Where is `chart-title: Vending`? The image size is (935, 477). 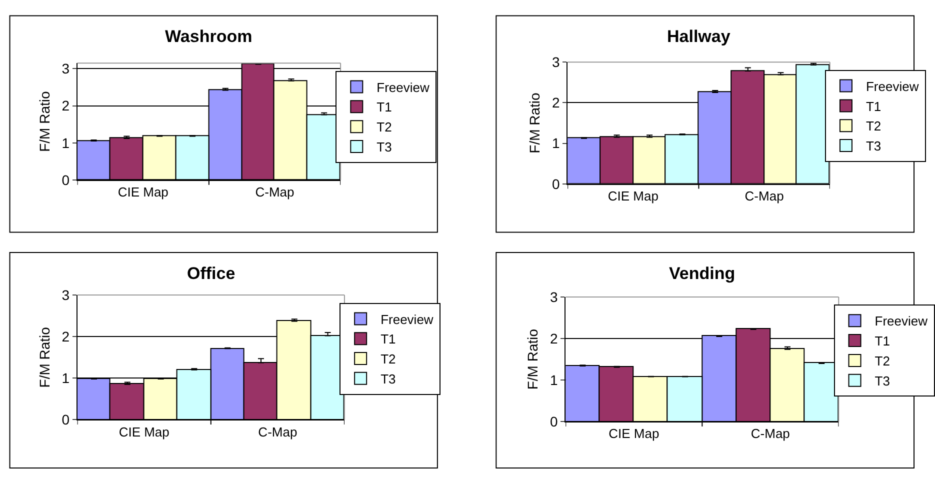
chart-title: Vending is located at coordinates (702, 273).